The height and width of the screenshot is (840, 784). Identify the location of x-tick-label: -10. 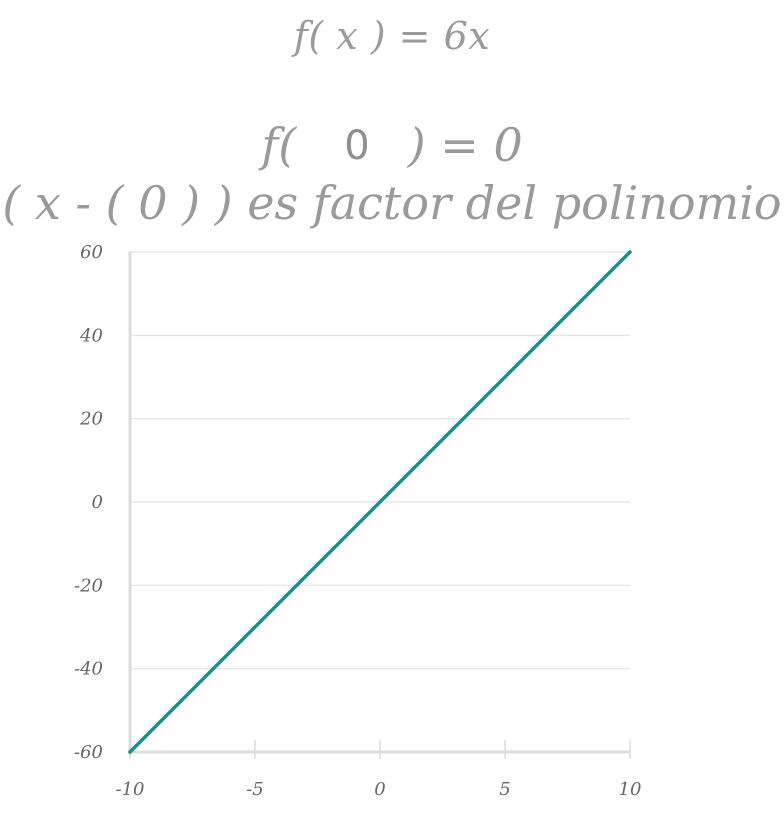
(130, 789).